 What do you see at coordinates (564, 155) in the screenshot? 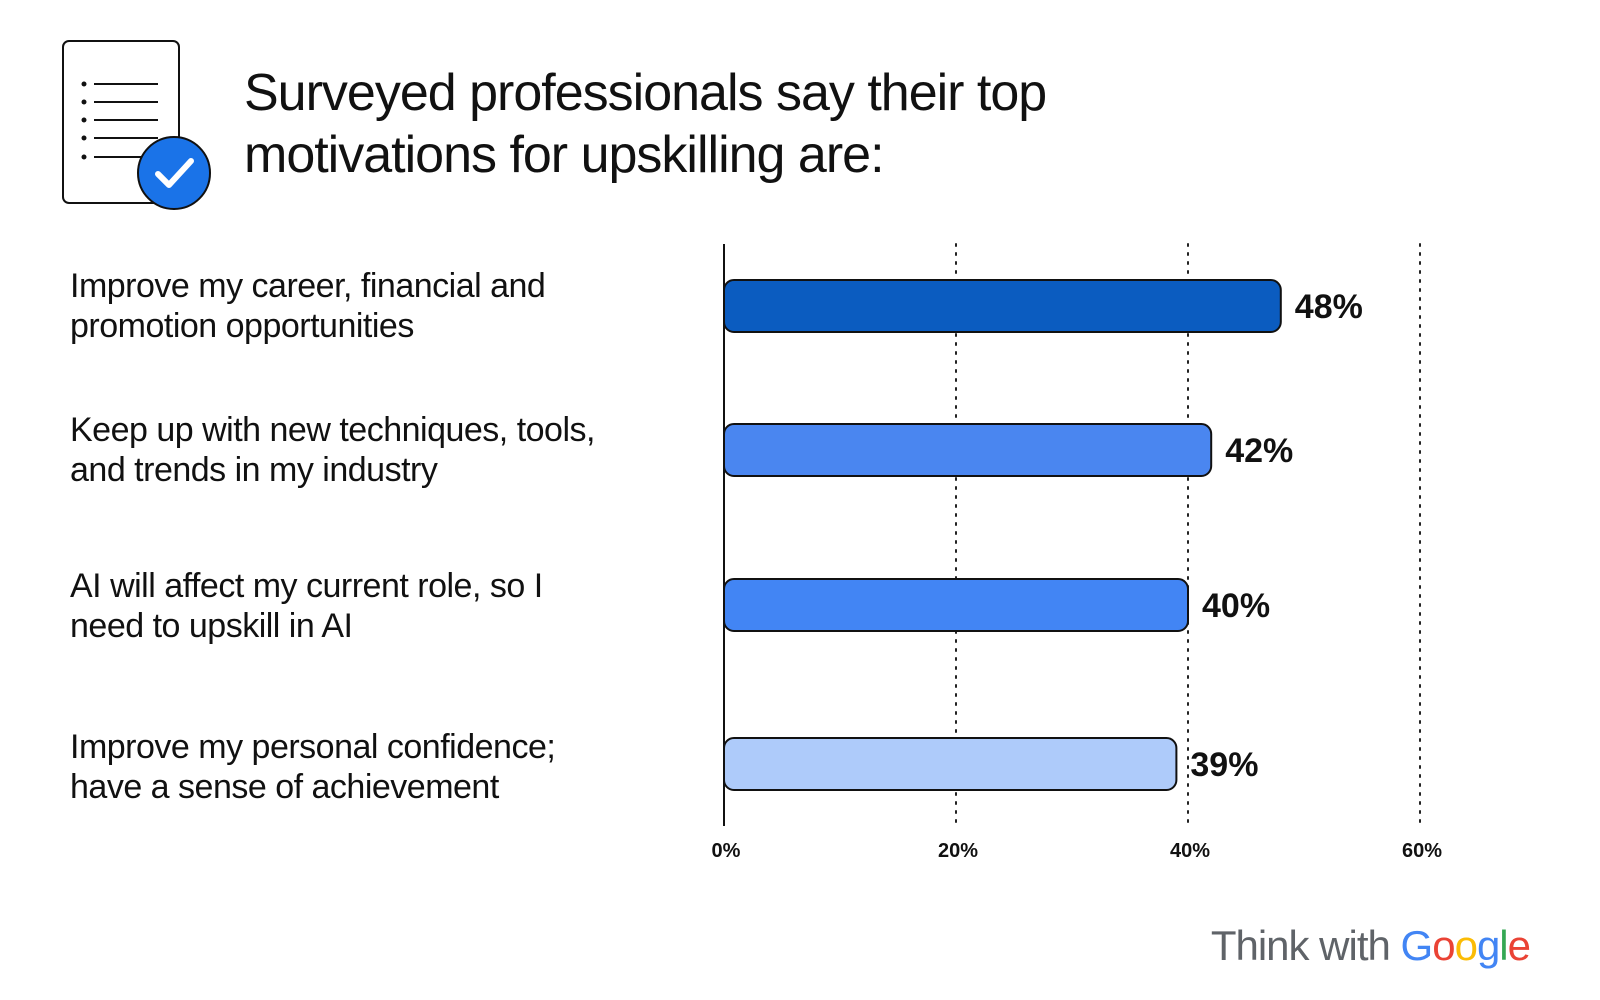
I see `chart-title-line-2: motivations for upskilling are:` at bounding box center [564, 155].